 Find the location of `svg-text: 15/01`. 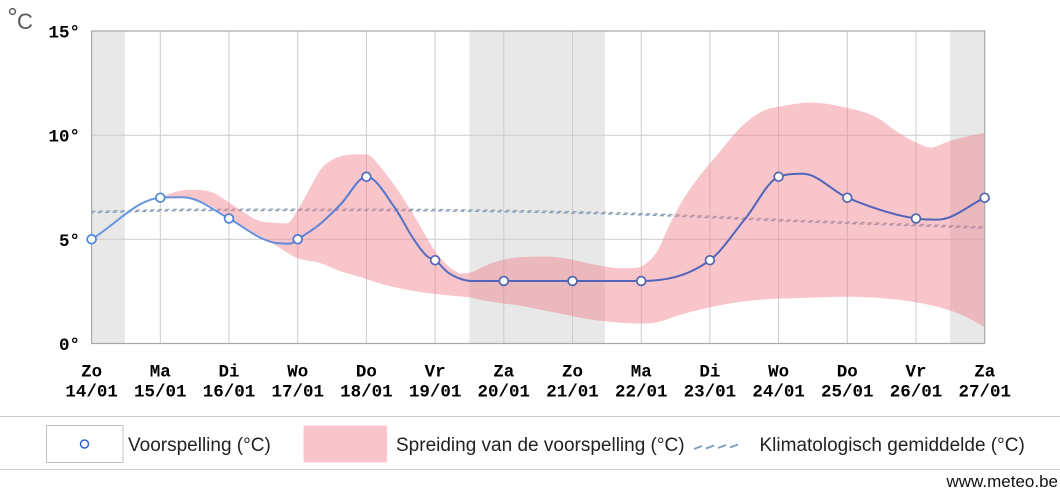

svg-text: 15/01 is located at coordinates (160, 393).